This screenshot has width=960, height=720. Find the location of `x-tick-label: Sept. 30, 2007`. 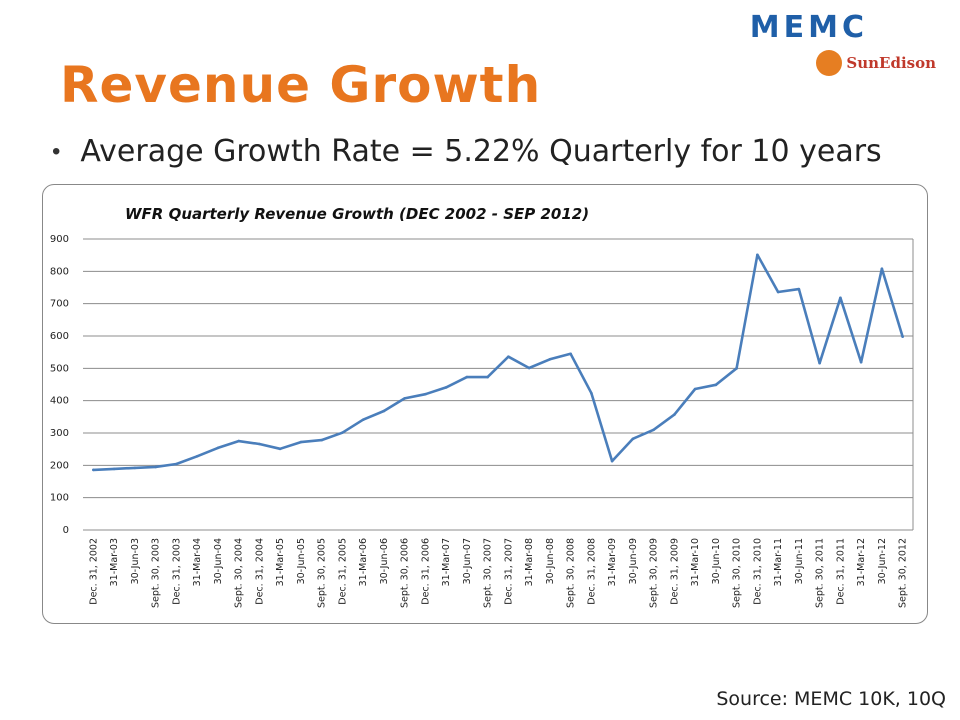

x-tick-label: Sept. 30, 2007 is located at coordinates (488, 573).